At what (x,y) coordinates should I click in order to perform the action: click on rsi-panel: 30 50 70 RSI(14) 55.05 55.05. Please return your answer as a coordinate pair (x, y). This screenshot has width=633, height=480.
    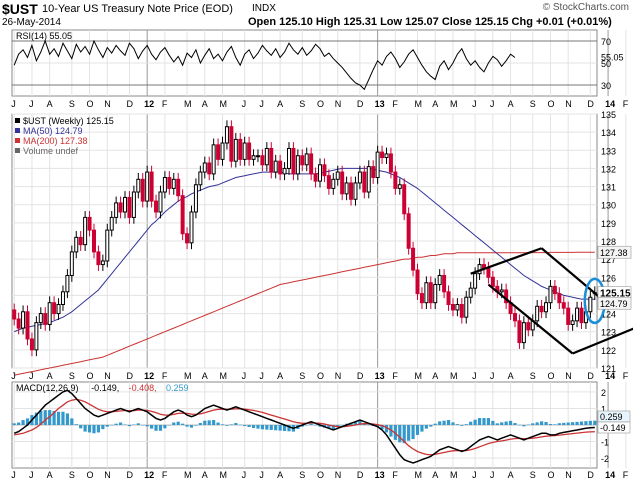
    Looking at the image, I should click on (318, 61).